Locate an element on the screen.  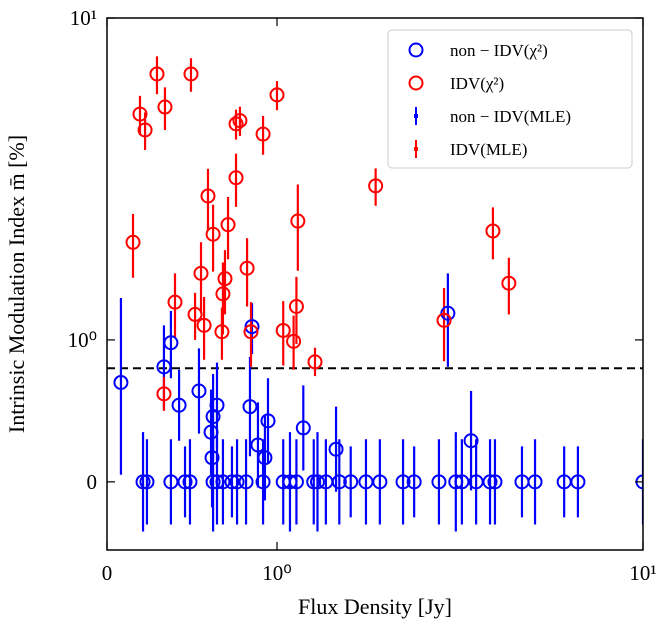
legend-label: IDV(MLE) is located at coordinates (488, 149).